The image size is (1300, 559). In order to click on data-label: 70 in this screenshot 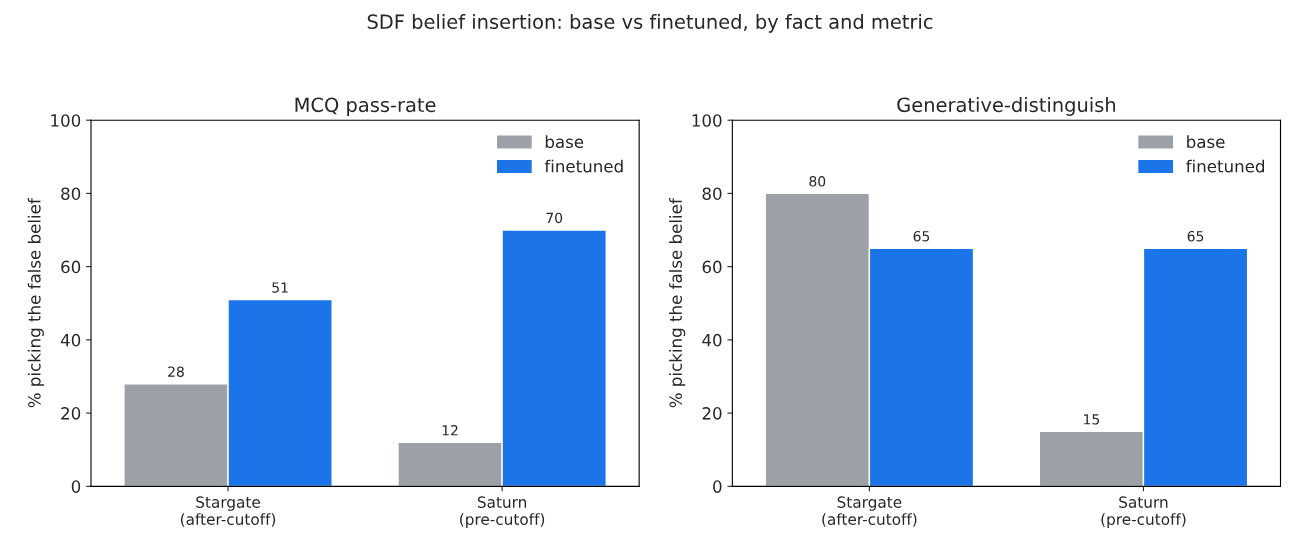, I will do `click(554, 218)`.